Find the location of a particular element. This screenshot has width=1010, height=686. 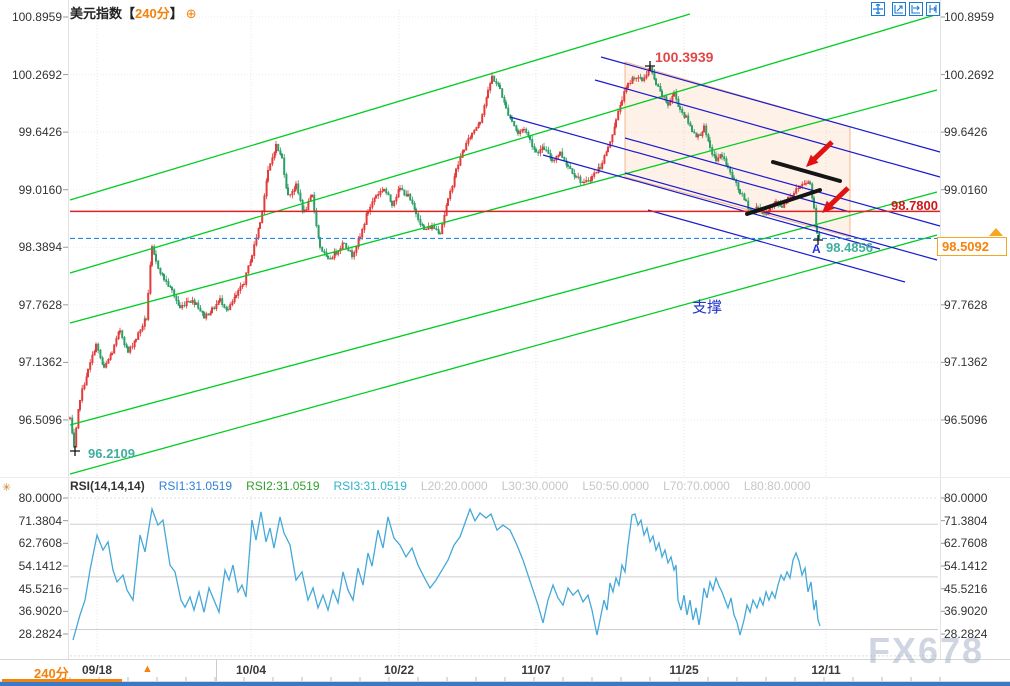

rsi-axis-label-left: 28.2824 is located at coordinates (40, 634).